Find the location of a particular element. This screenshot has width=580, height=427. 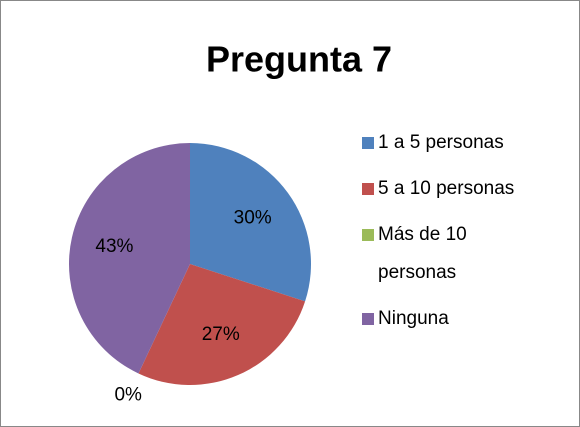

data-label: 27% is located at coordinates (221, 334).